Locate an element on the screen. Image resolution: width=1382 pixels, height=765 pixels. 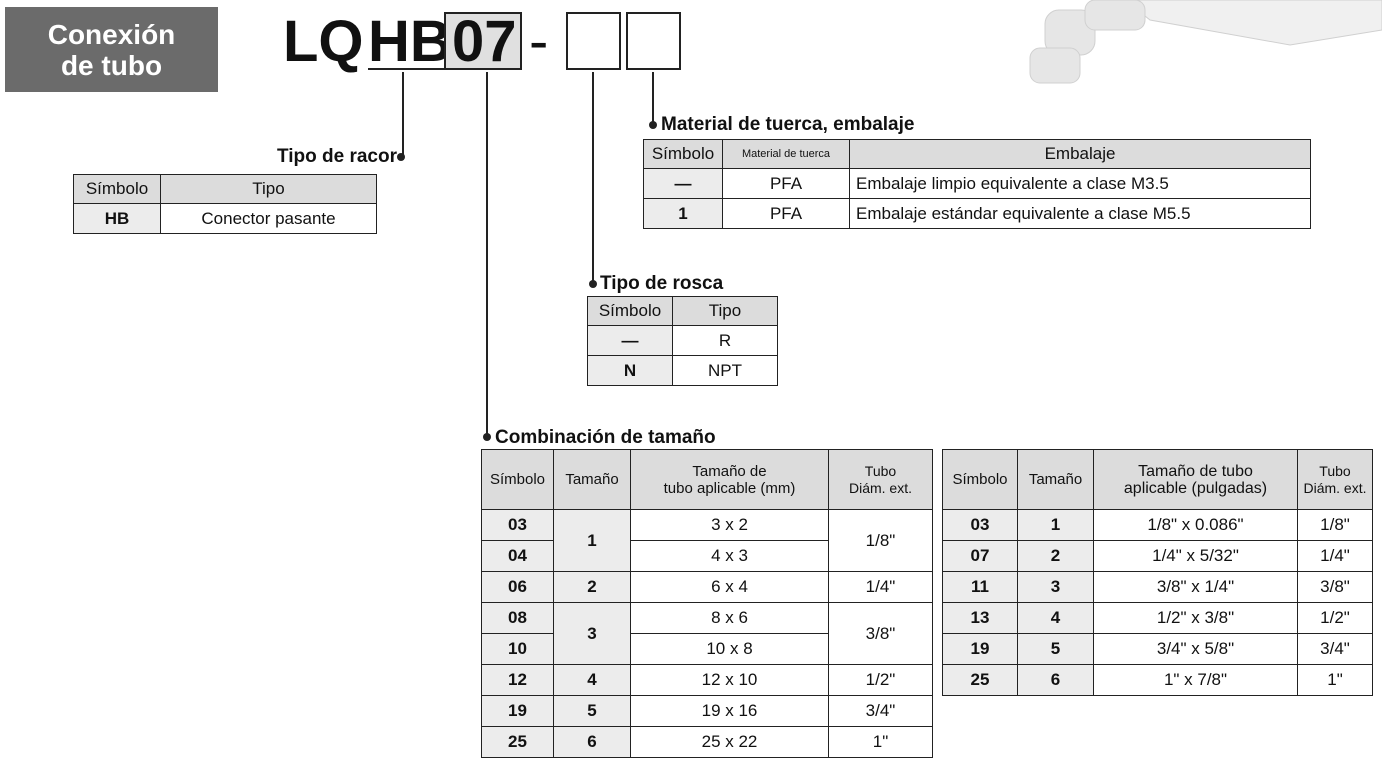
table-cell: PFA is located at coordinates (786, 213).